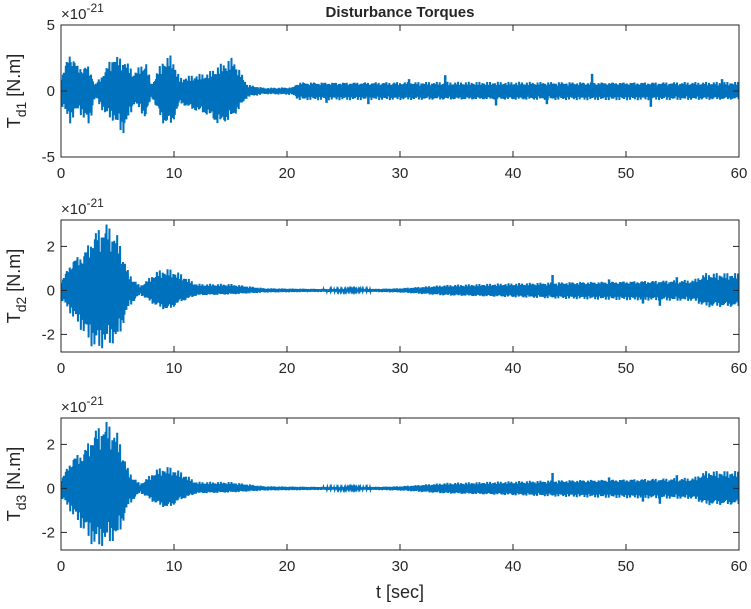 The height and width of the screenshot is (609, 751). What do you see at coordinates (400, 173) in the screenshot?
I see `x-tick-label-1-30: 30` at bounding box center [400, 173].